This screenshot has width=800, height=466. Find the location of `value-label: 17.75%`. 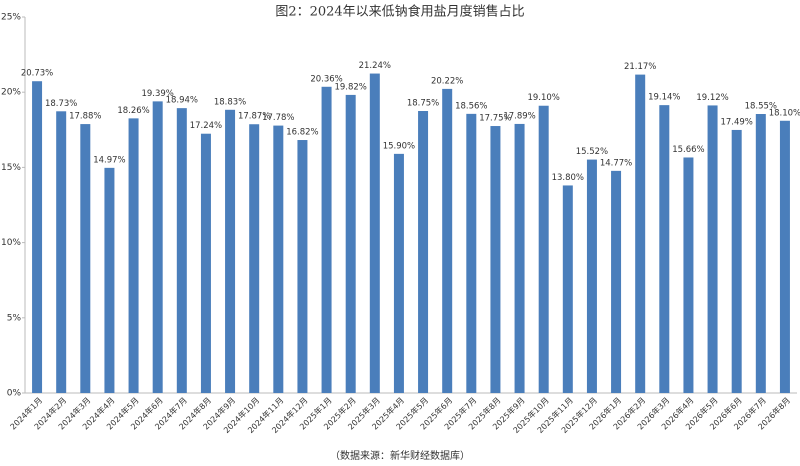

value-label: 17.75% is located at coordinates (495, 119).